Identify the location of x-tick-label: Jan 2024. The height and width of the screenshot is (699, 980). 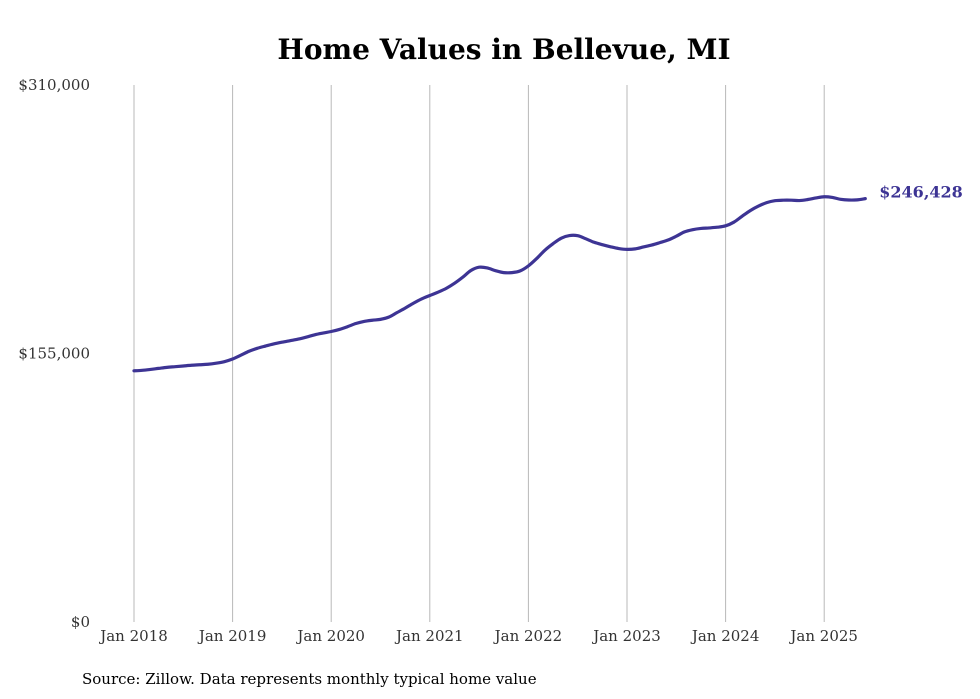
(725, 636).